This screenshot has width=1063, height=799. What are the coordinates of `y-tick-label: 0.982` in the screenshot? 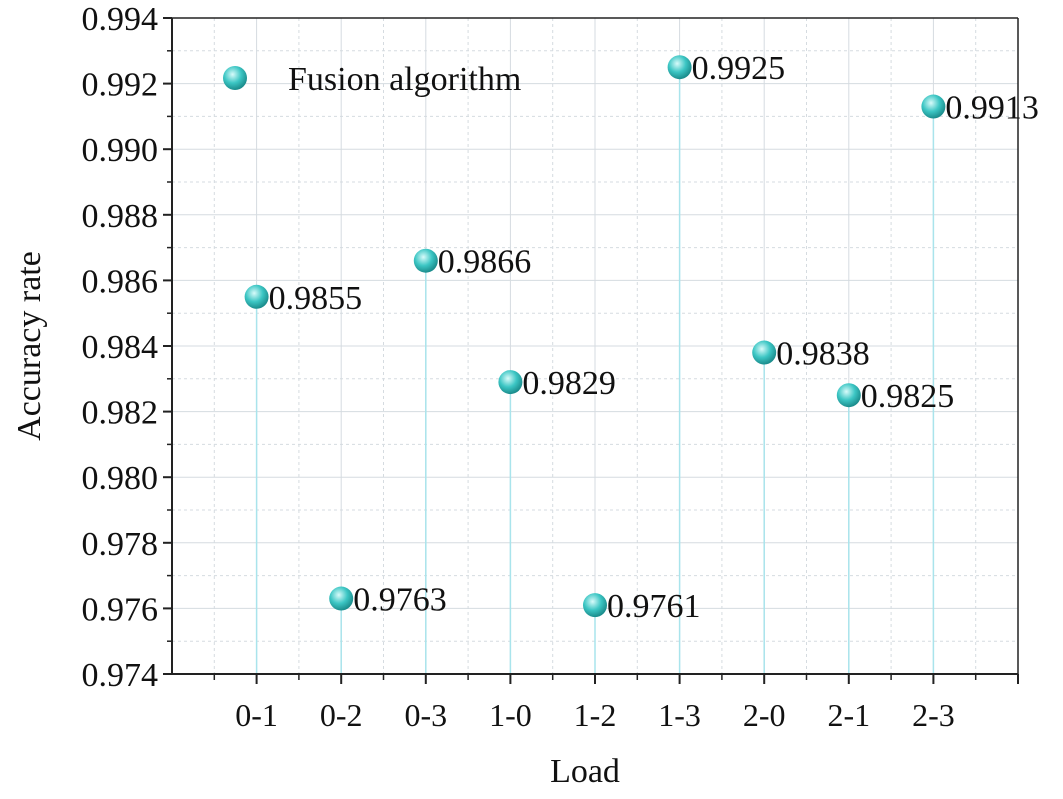 It's located at (120, 413).